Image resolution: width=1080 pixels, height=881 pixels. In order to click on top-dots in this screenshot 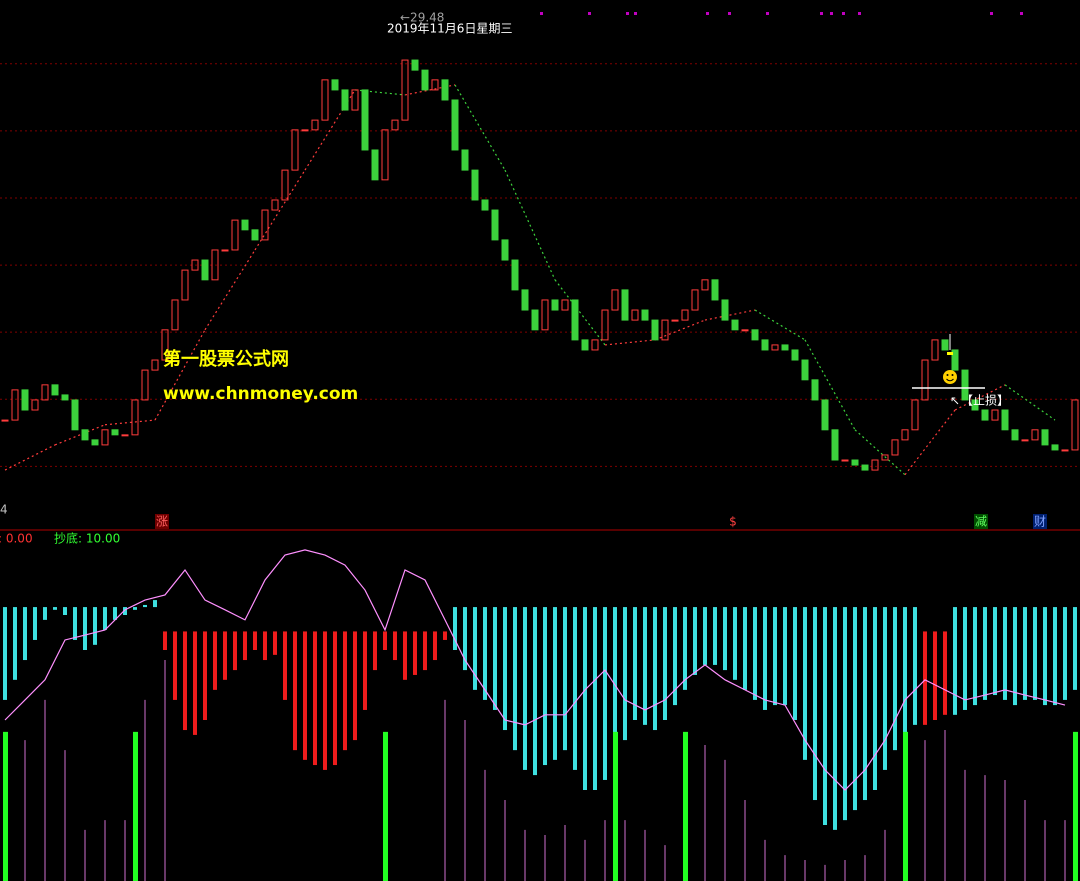, I will do `click(781, 13)`.